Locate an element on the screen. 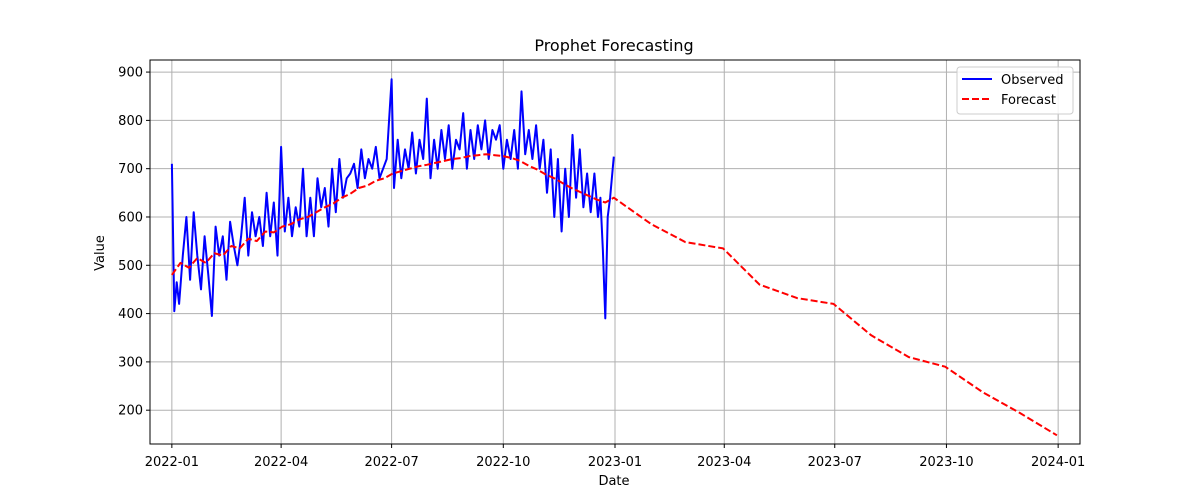 This screenshot has height=500, width=1200. y-tick-label: 400 is located at coordinates (130, 314).